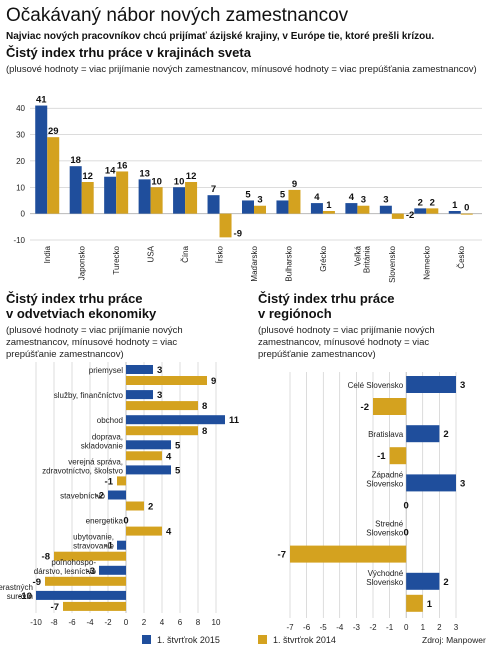 The image size is (490, 648). Describe the element at coordinates (93, 542) in the screenshot. I see `category-label: ubytovanie, stravovanie` at that location.